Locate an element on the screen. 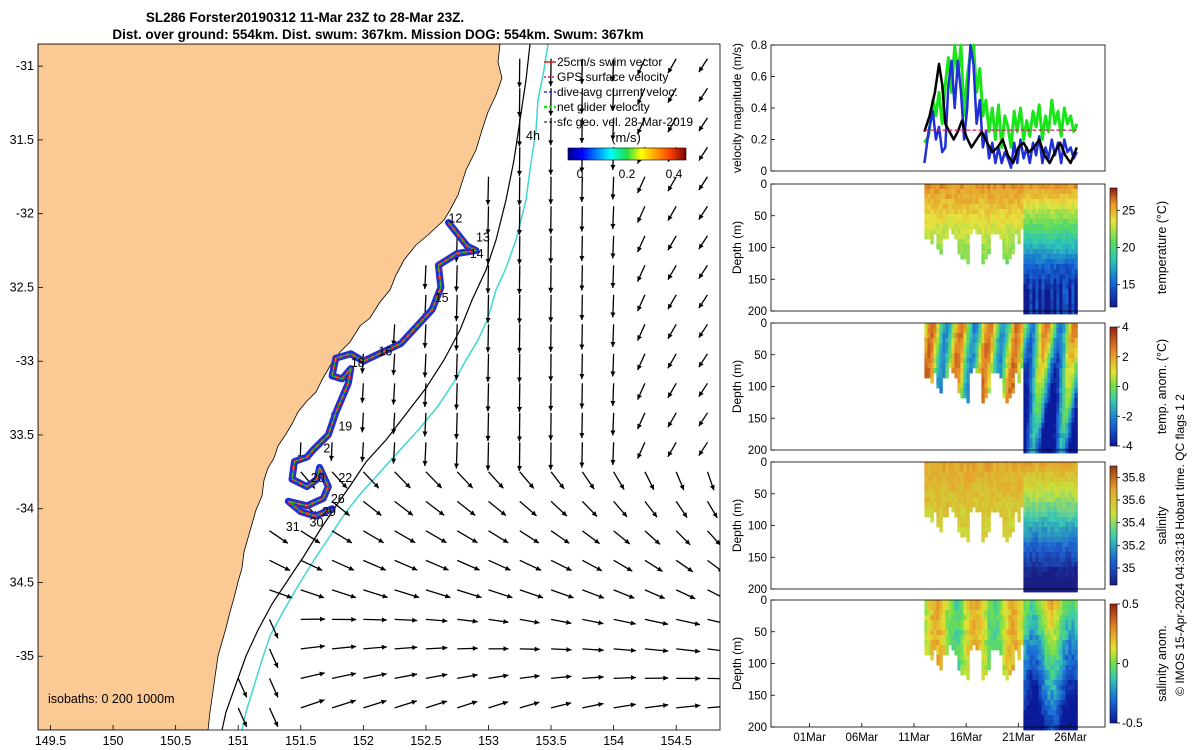 The height and width of the screenshot is (750, 1200). map-colorbar: (m/s) 0 0.2 0.4 is located at coordinates (627, 155).